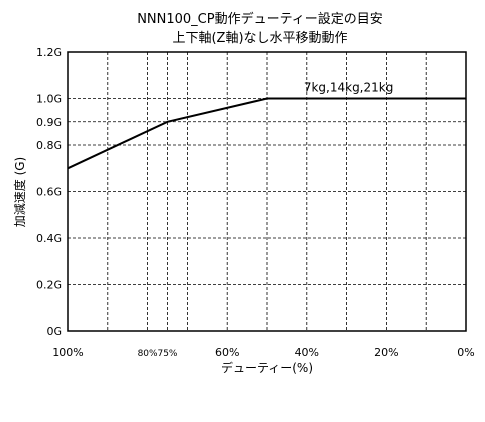  I want to click on series-annotation: 7kg,14kg,21kg, so click(349, 88).